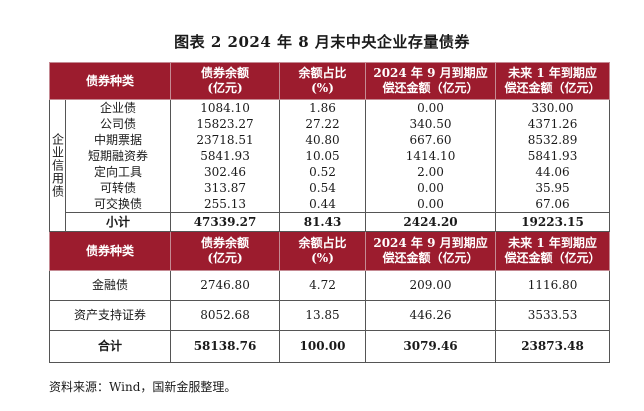  Describe the element at coordinates (225, 315) in the screenshot. I see `cell-balance: 8052.68` at that location.